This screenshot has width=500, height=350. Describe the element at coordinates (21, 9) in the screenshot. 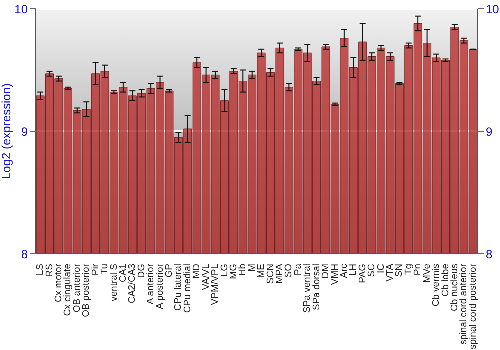

I see `y-tick-label: 10` at that location.